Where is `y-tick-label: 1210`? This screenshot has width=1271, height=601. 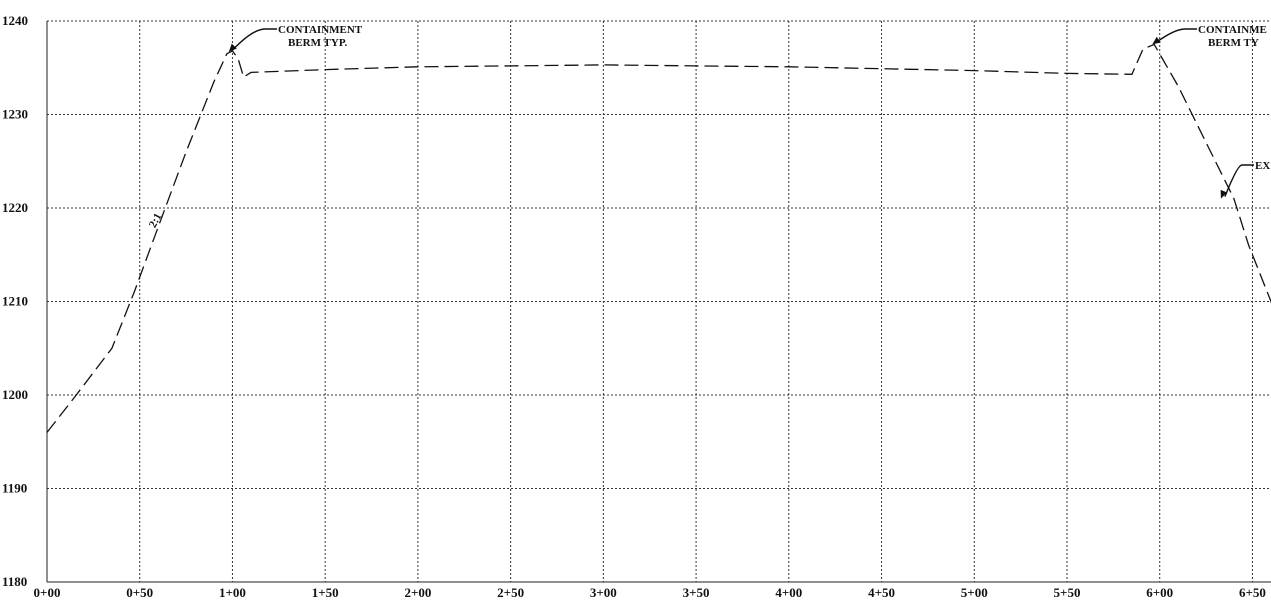 y-tick-label: 1210 is located at coordinates (15, 301).